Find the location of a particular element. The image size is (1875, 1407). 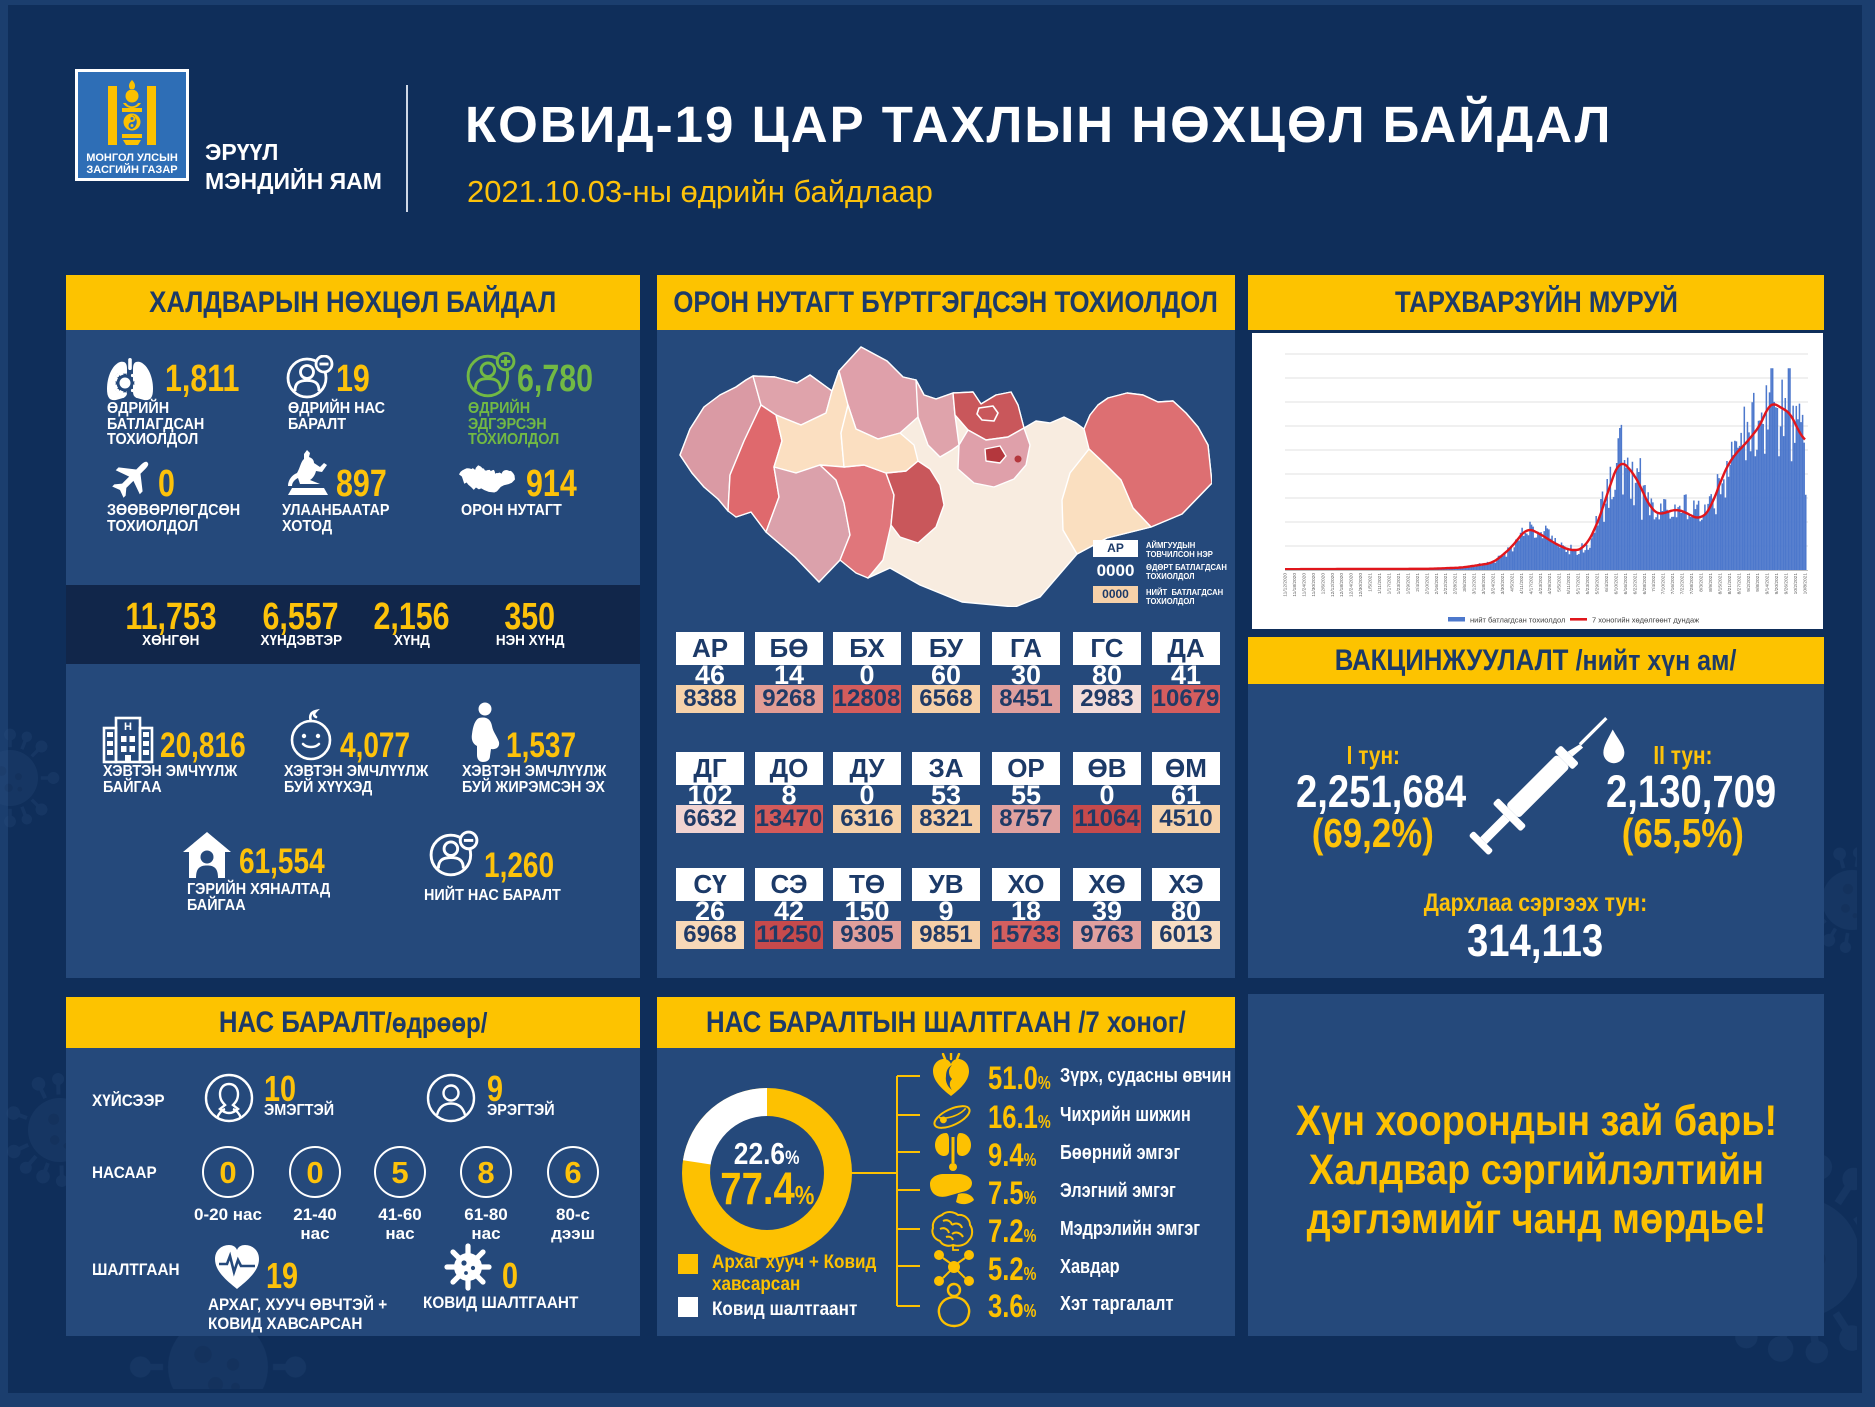

svg-text: 4/11/2021 is located at coordinates (1522, 583).